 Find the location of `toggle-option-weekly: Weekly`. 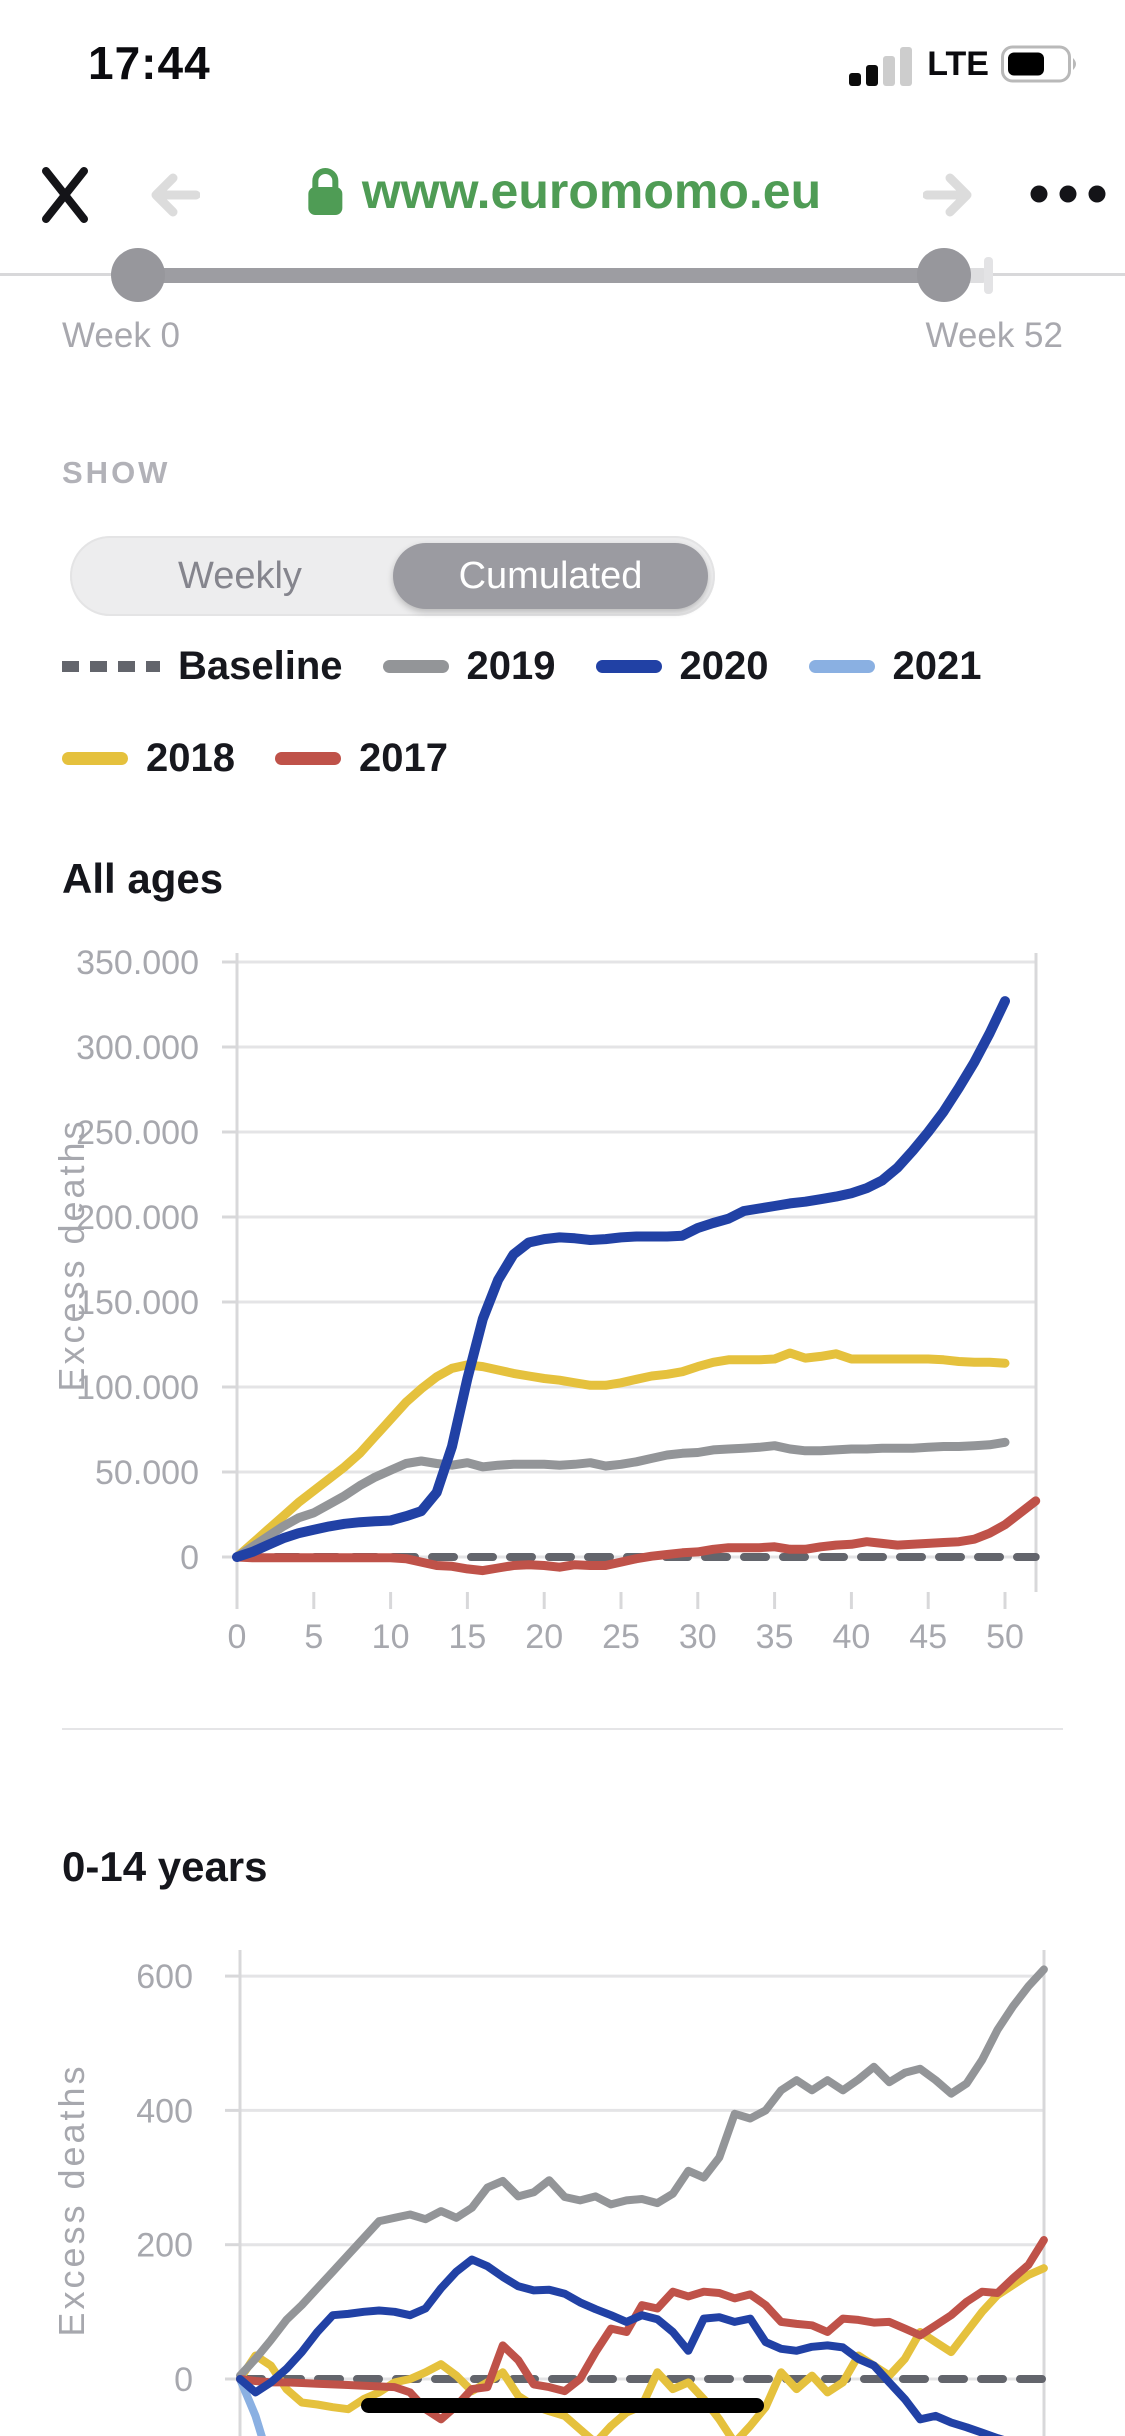

toggle-option-weekly: Weekly is located at coordinates (240, 575).